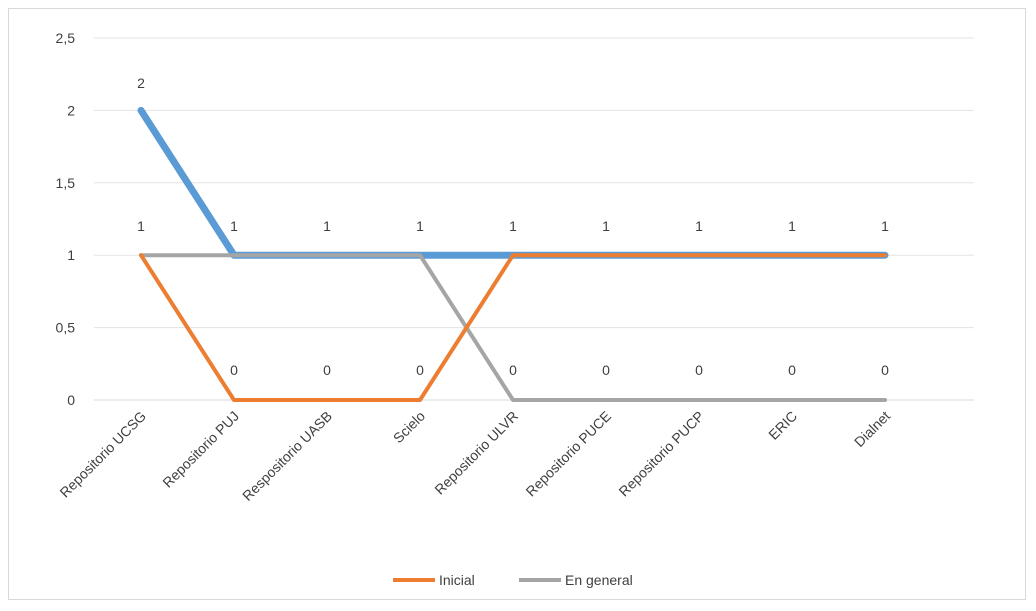 Image resolution: width=1036 pixels, height=611 pixels. Describe the element at coordinates (66, 219) in the screenshot. I see `y-axis-ticks: 0 0,5 1 1,5 2 2,5` at that location.